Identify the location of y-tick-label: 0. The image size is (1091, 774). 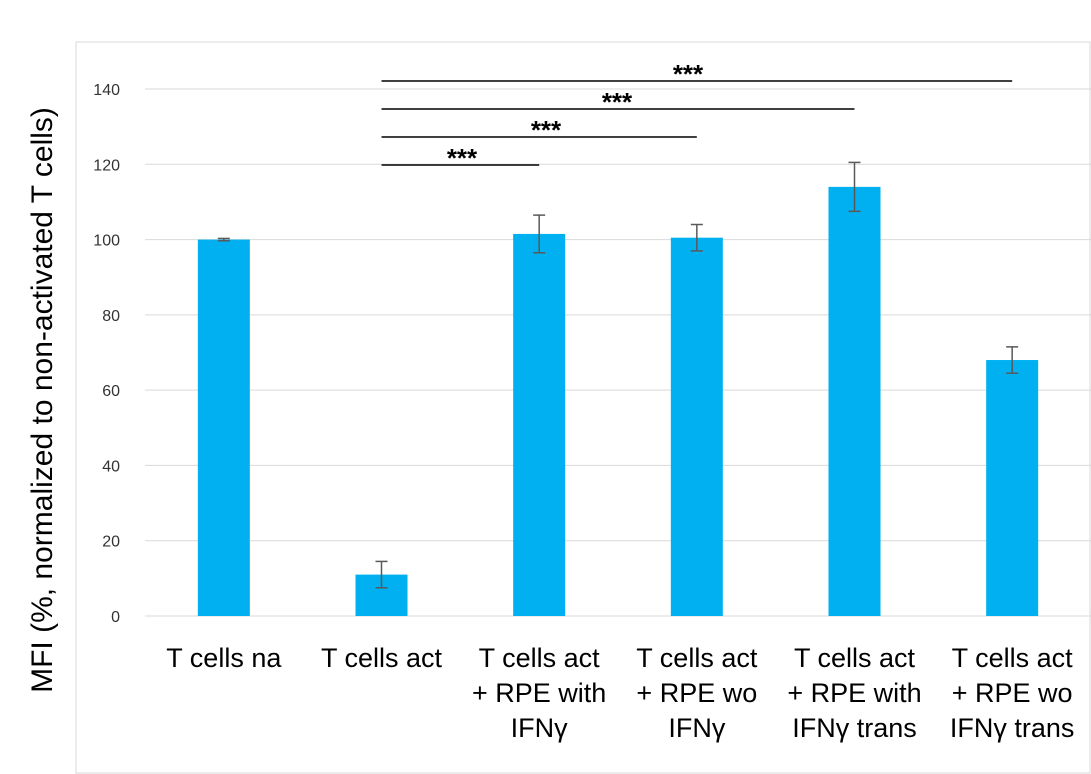
(115, 617).